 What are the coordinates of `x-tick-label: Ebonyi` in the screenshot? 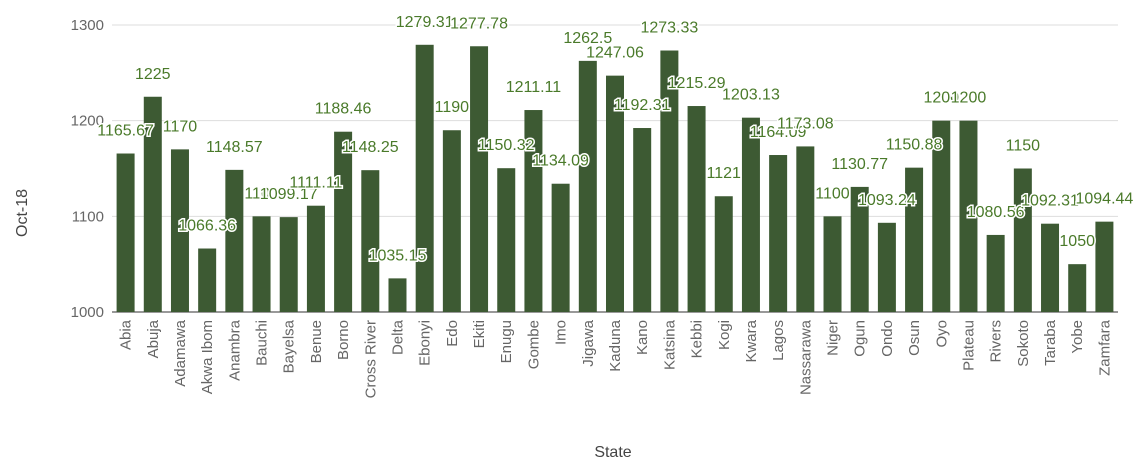 It's located at (425, 343).